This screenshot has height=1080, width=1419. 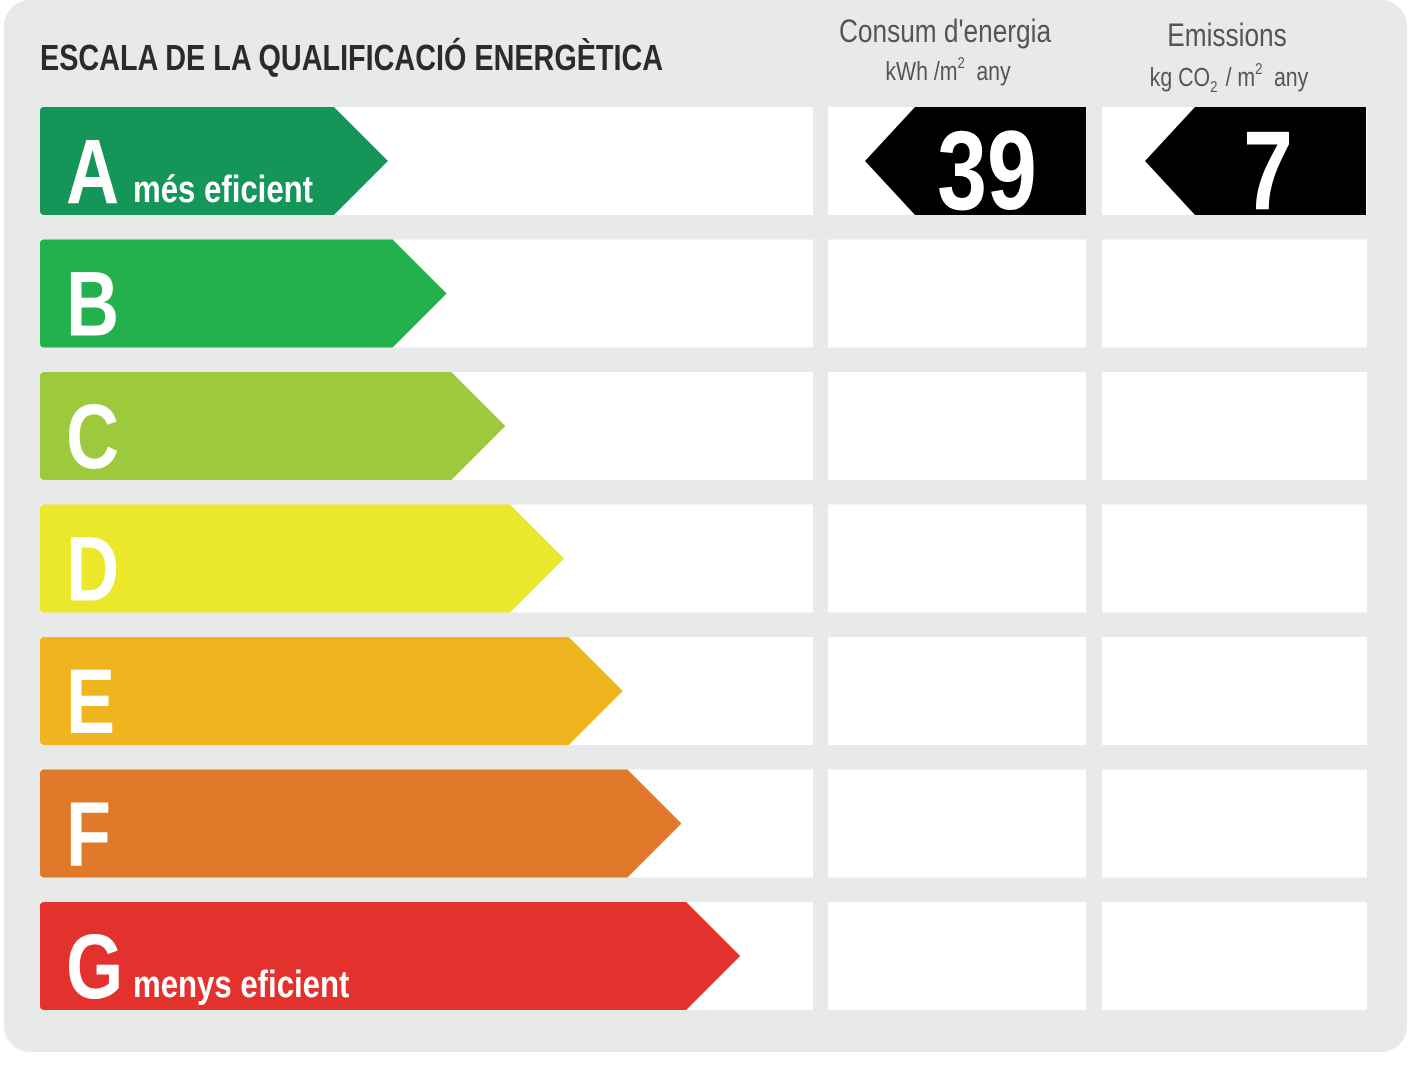 What do you see at coordinates (241, 985) in the screenshot?
I see `rating-label: menys eficient` at bounding box center [241, 985].